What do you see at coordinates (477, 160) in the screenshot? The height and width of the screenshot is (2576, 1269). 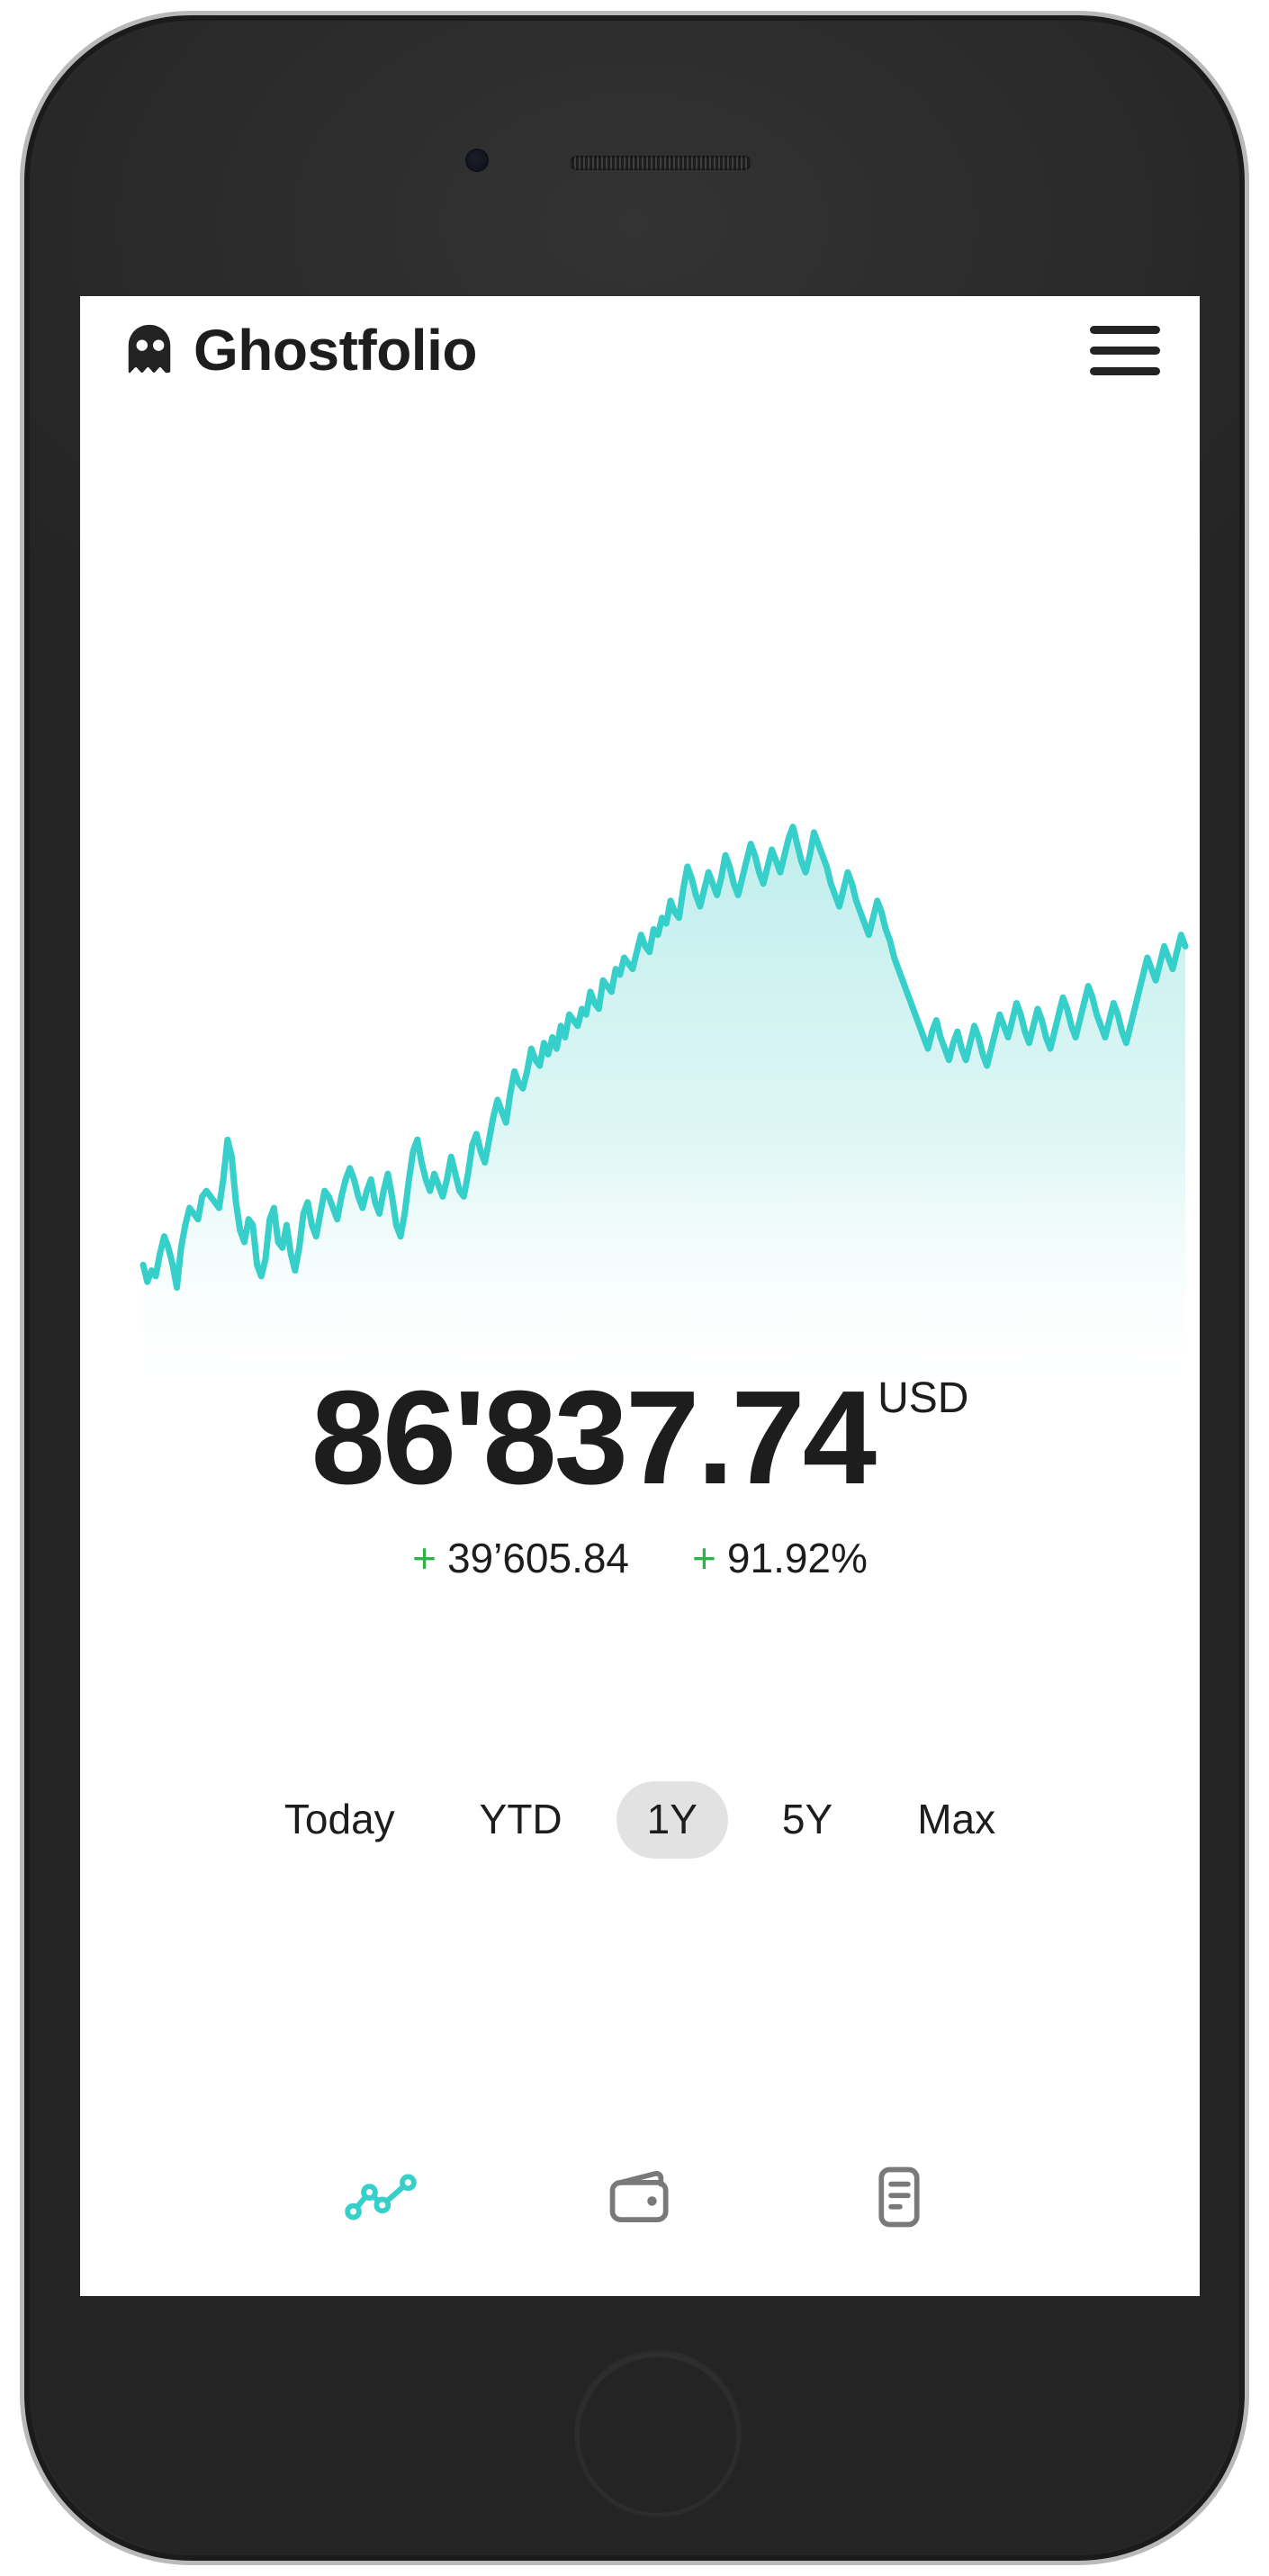 I see `front-camera-icon` at bounding box center [477, 160].